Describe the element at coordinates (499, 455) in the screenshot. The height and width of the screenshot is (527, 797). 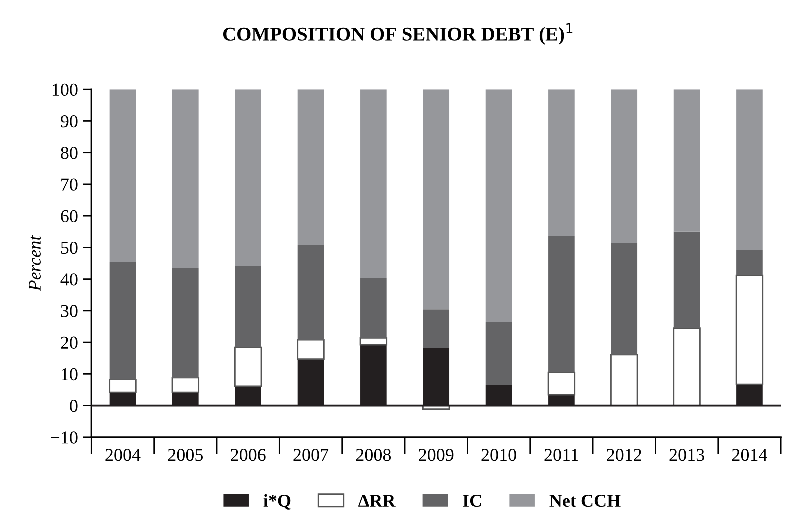
I see `x-tick-label: 2010` at that location.